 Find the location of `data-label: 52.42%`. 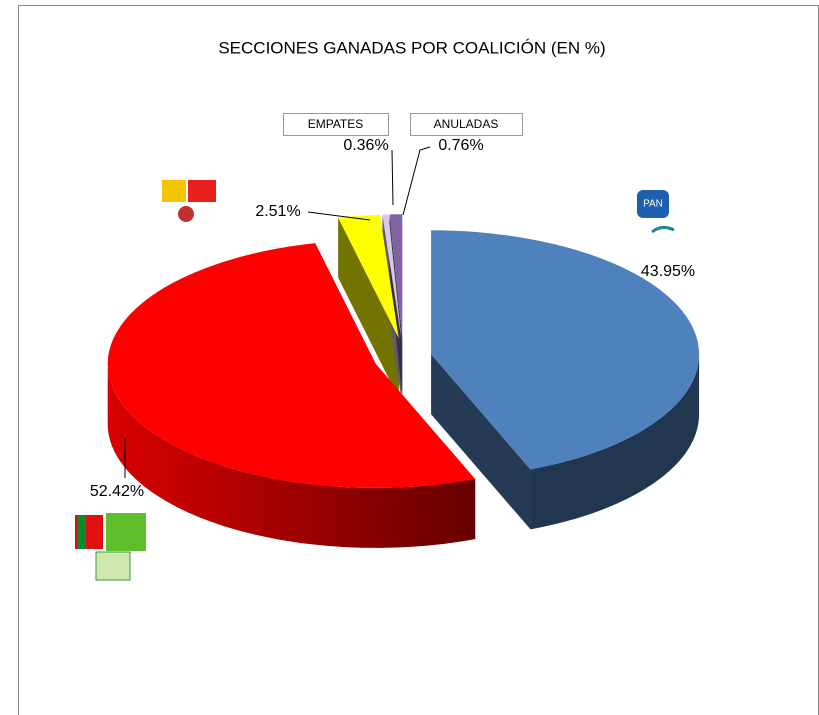

data-label: 52.42% is located at coordinates (117, 491).